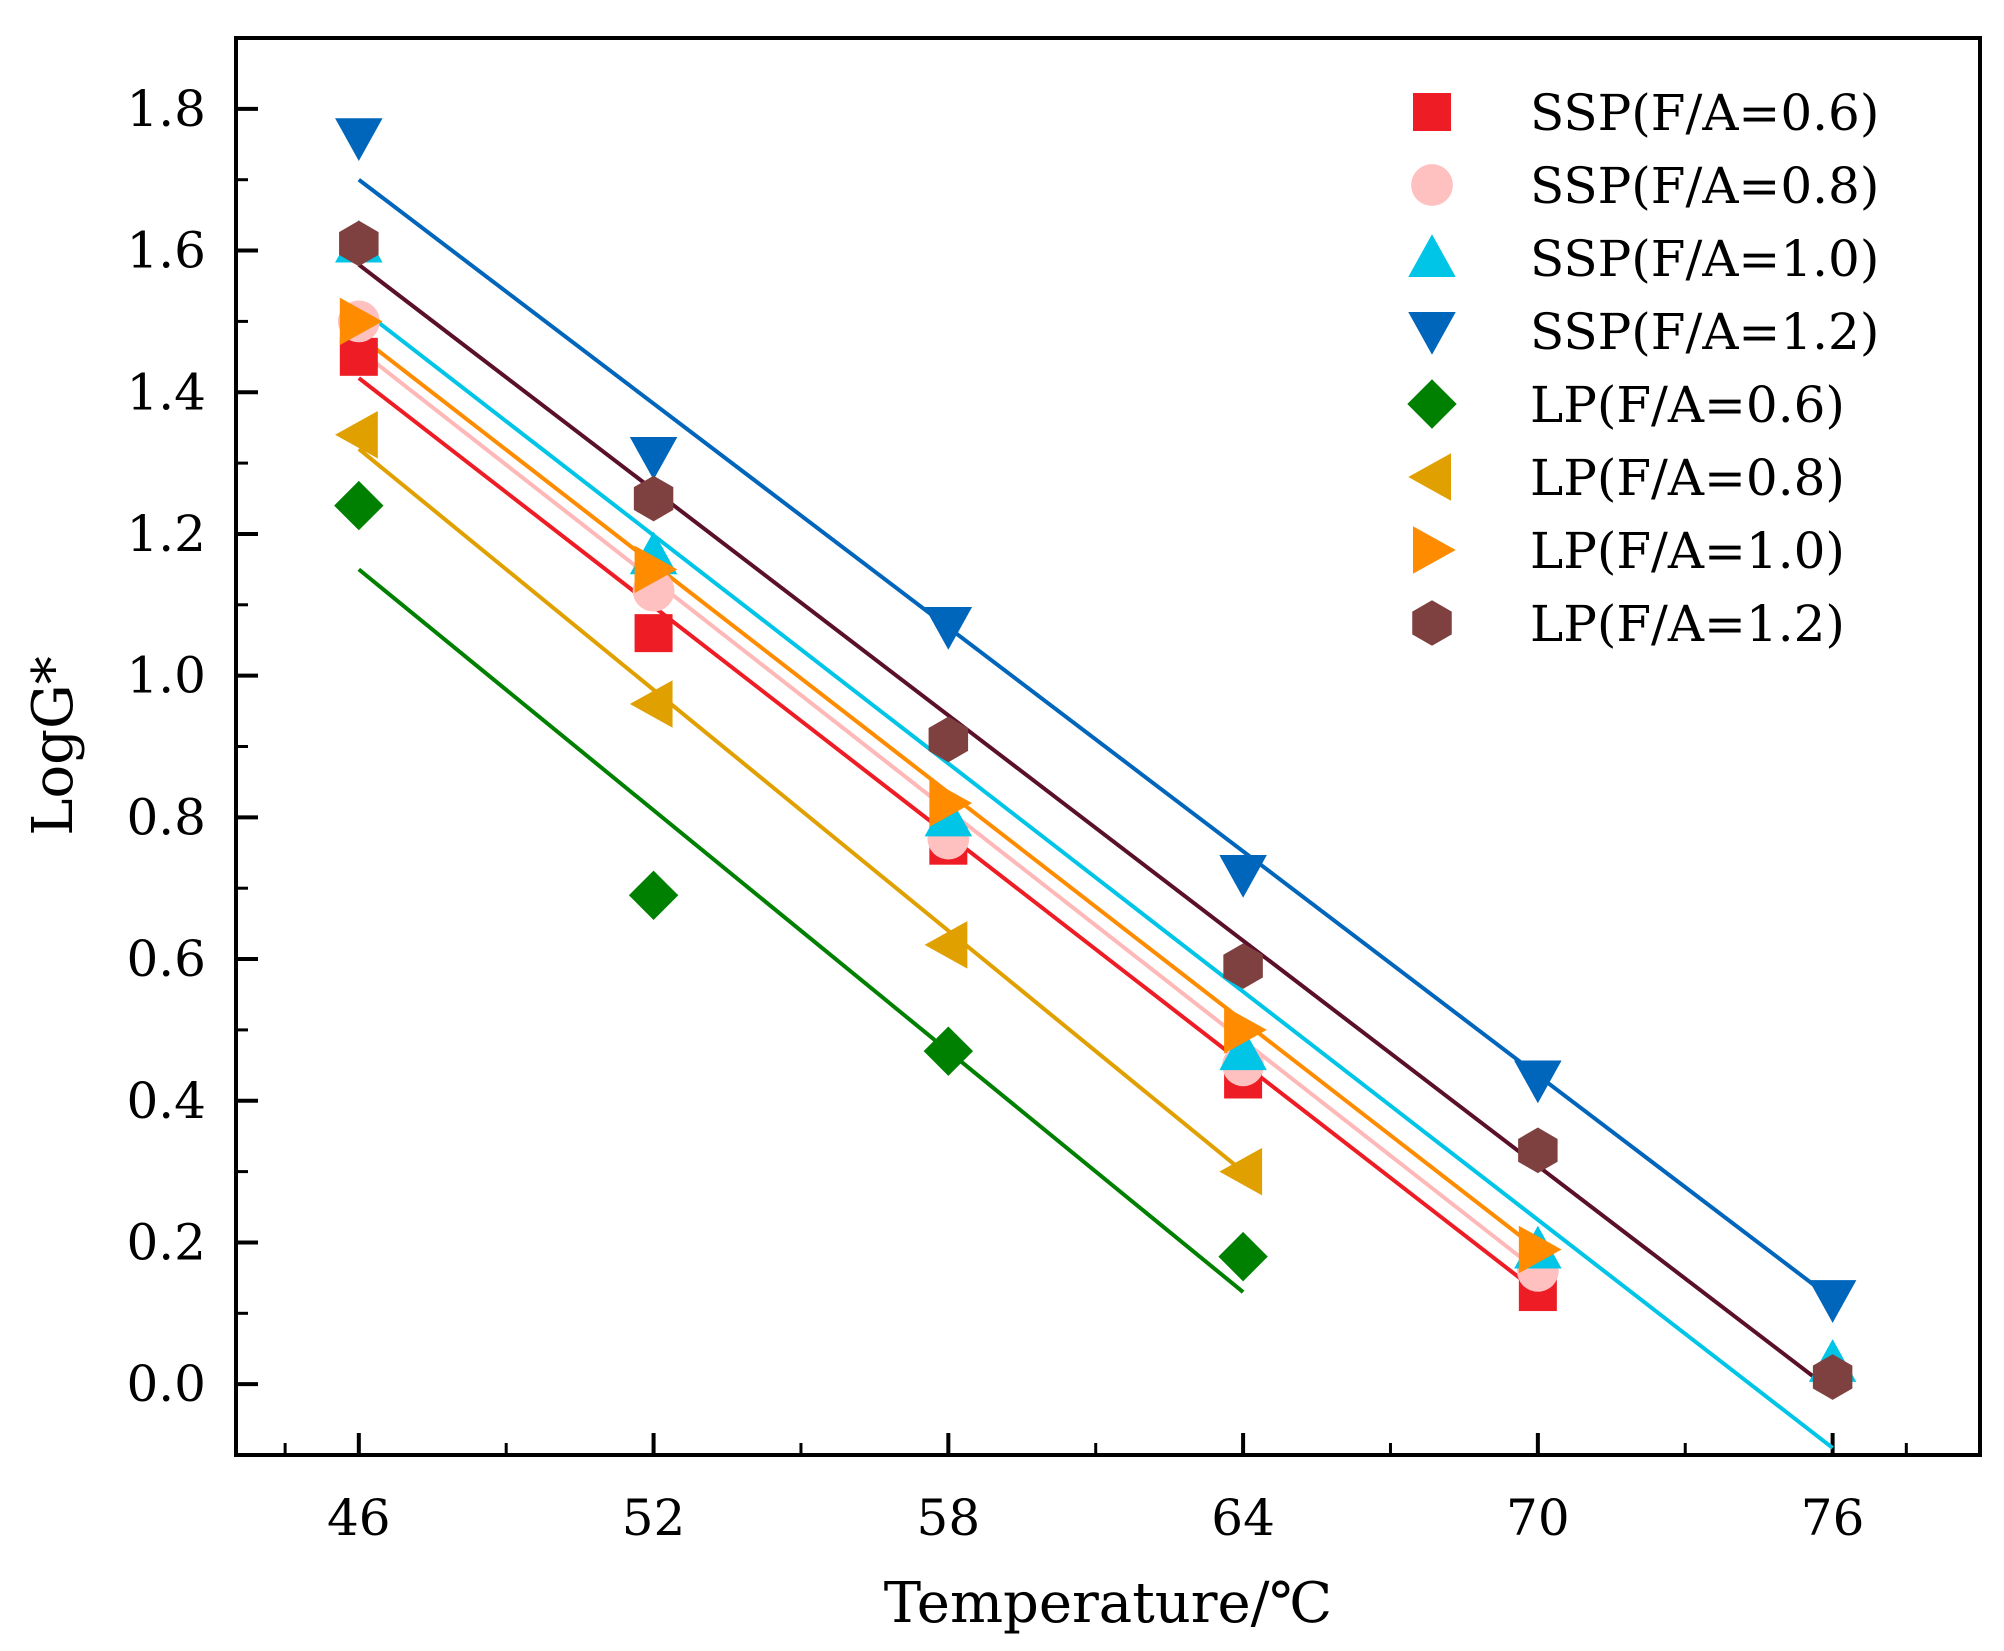  Describe the element at coordinates (166, 392) in the screenshot. I see `y-tick-label: 1.4` at that location.